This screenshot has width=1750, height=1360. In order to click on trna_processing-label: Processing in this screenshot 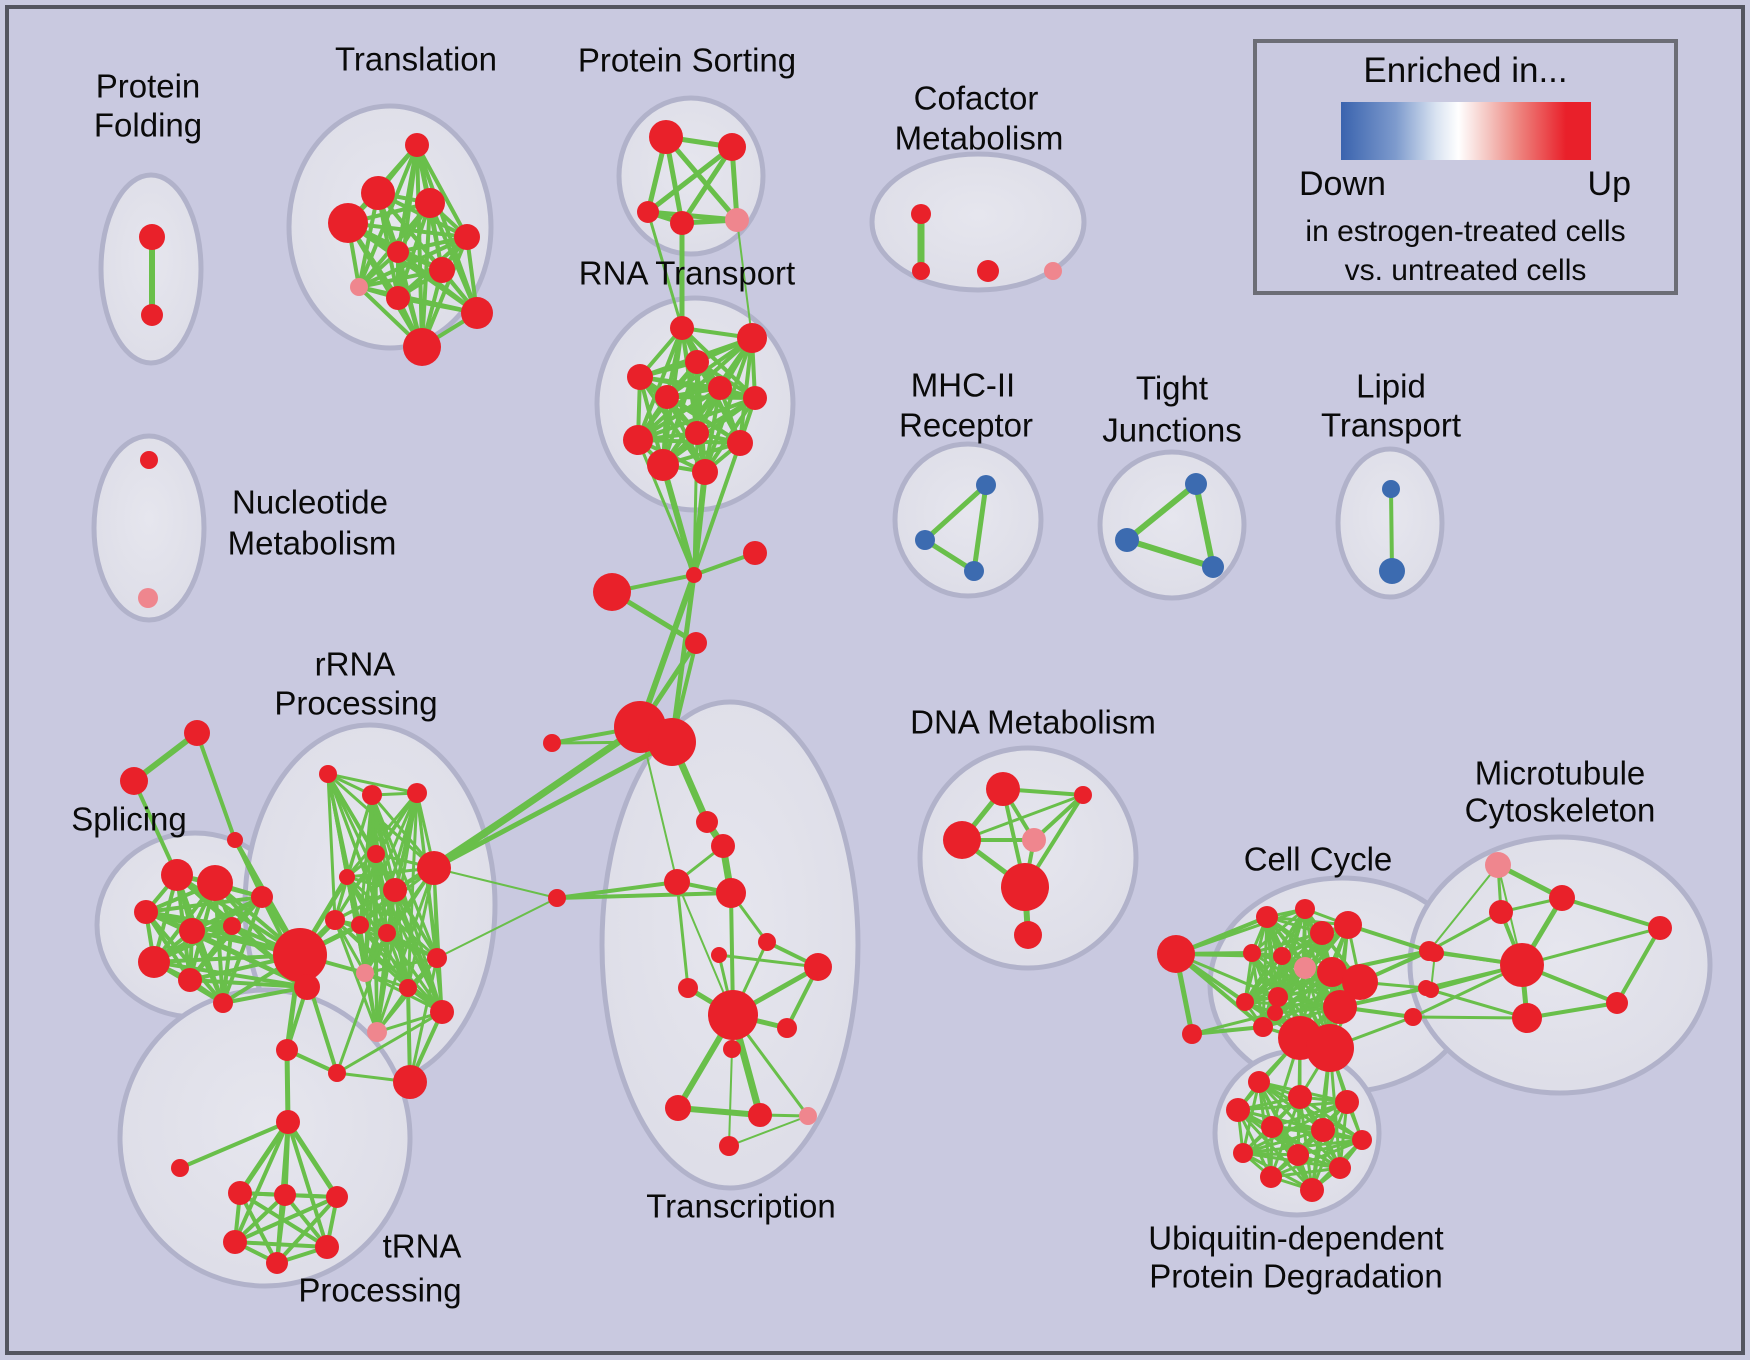, I will do `click(379, 1290)`.